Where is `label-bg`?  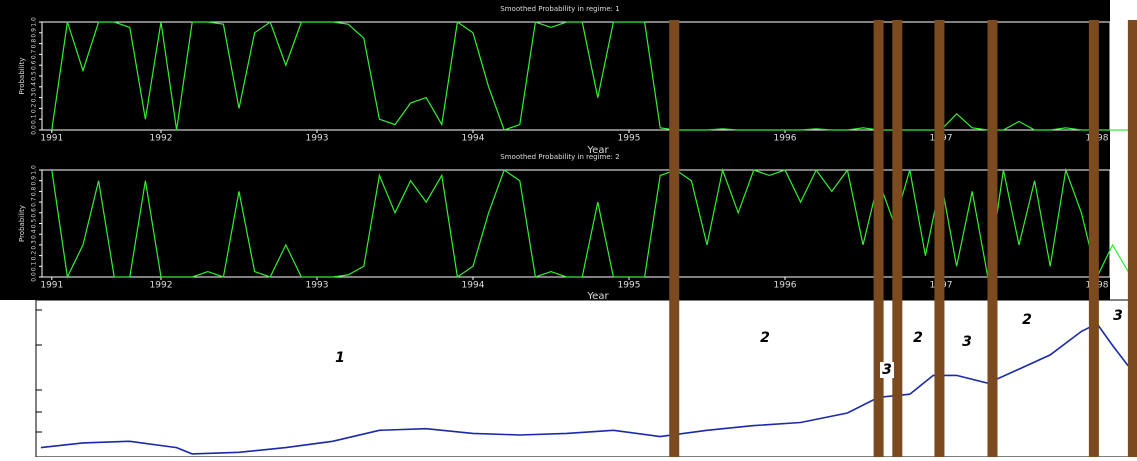 label-bg is located at coordinates (887, 370).